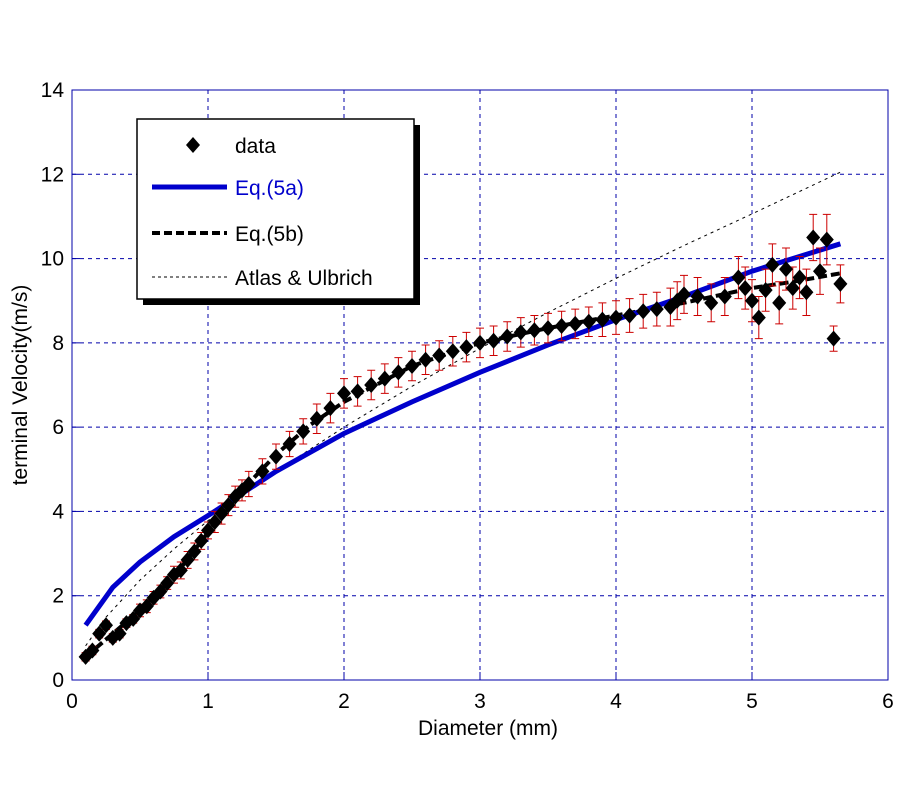  Describe the element at coordinates (269, 234) in the screenshot. I see `legend-eq5b-label: Eq.(5b)` at that location.